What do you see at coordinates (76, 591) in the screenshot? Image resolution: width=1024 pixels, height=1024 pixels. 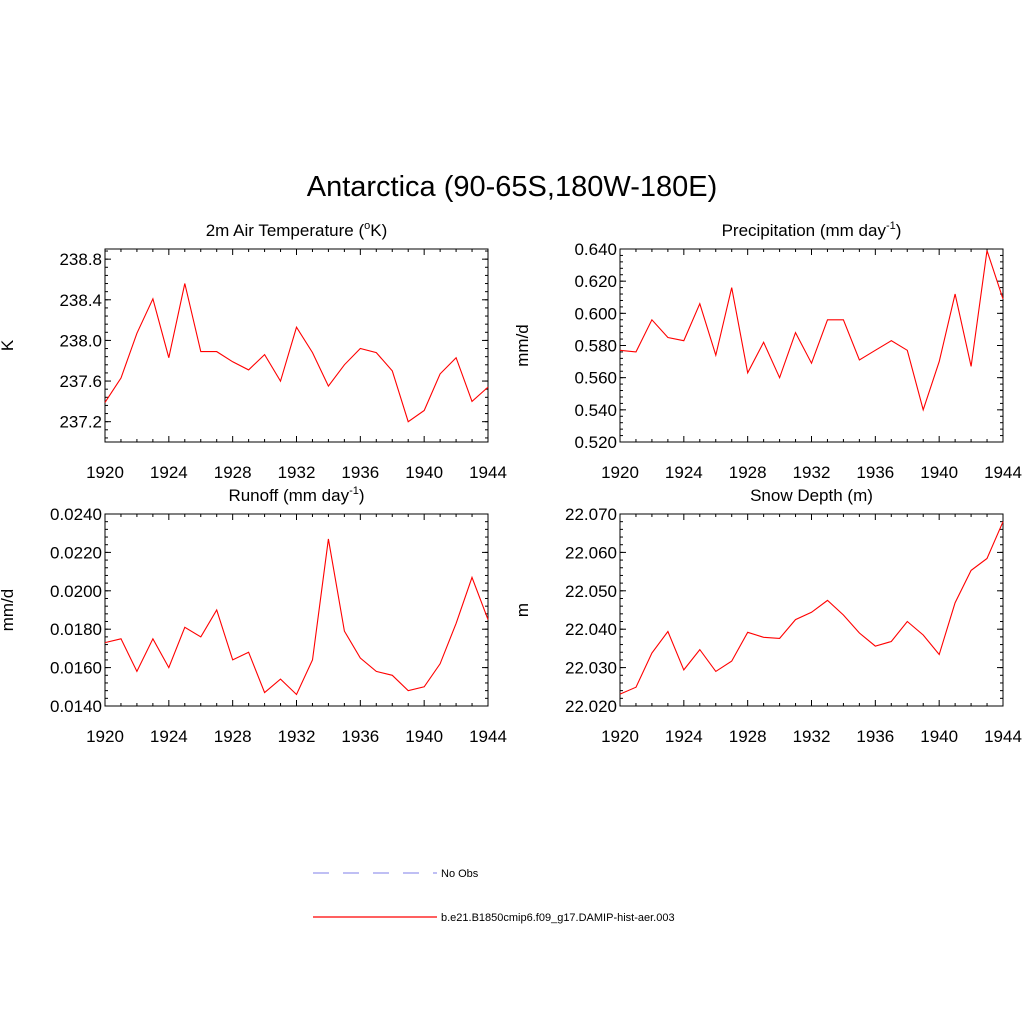 I see `y-tick-label: 0.0200` at bounding box center [76, 591].